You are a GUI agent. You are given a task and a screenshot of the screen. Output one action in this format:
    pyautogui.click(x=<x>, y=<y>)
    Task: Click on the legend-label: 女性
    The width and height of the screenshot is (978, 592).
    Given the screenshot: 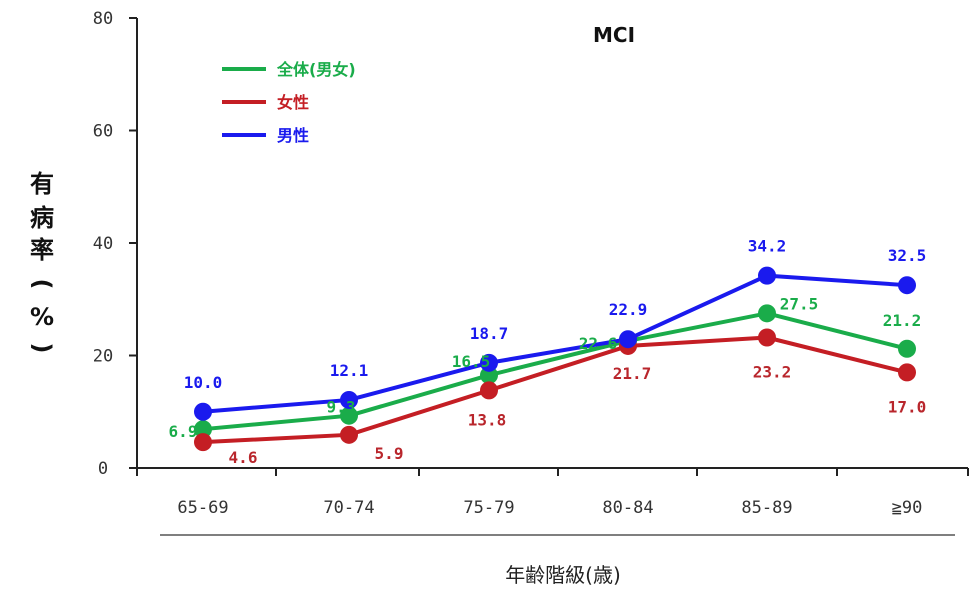 What is the action you would take?
    pyautogui.click(x=293, y=102)
    